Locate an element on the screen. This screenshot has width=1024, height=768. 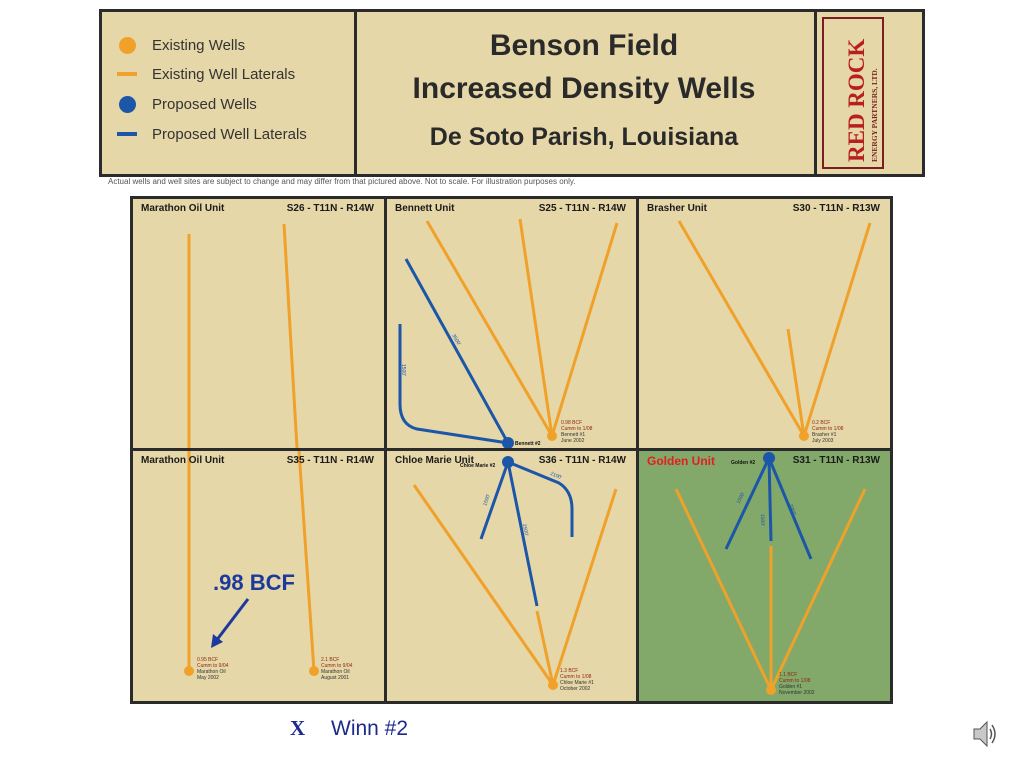
proposed-well-name: Chloe Marie #2 is located at coordinates (478, 466).